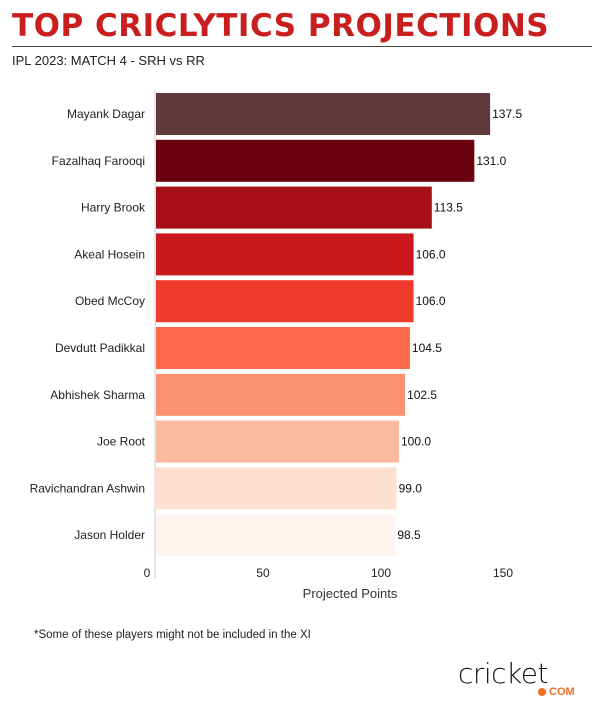  I want to click on x-tick-label: 50, so click(263, 573).